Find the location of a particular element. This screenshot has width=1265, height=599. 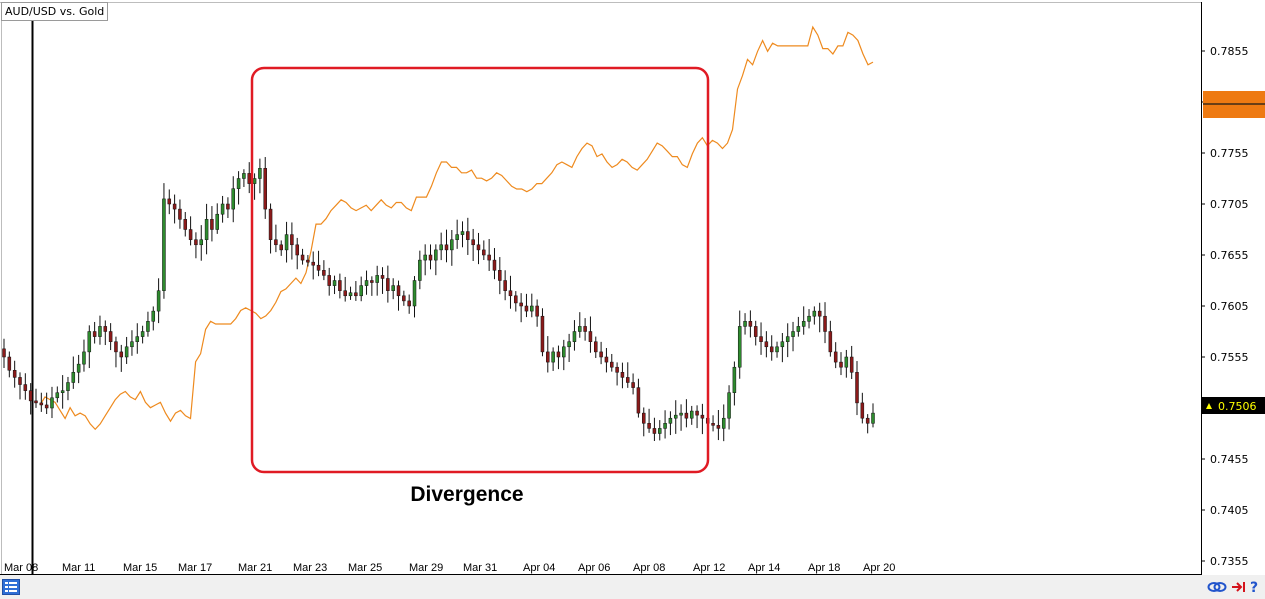

price-tick-label: 0.7655 is located at coordinates (1229, 255).